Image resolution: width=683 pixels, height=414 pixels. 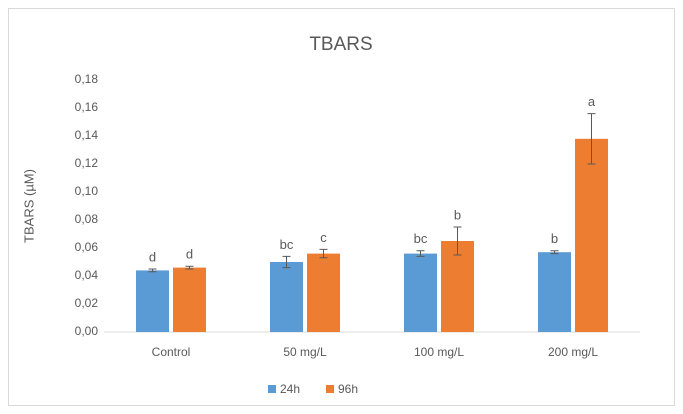 I want to click on x-tick-label: 100 mg/L, so click(x=439, y=352).